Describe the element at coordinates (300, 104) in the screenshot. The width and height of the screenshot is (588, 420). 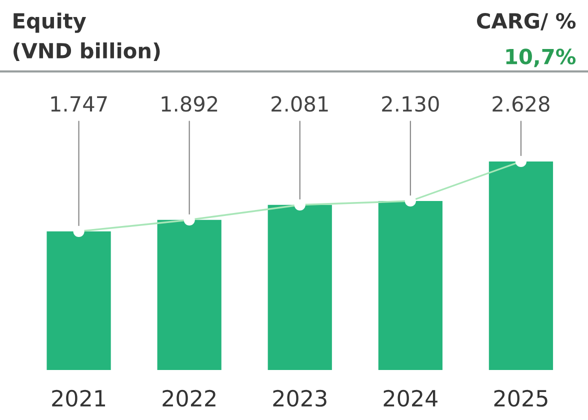
I see `data-label: 2.081` at that location.